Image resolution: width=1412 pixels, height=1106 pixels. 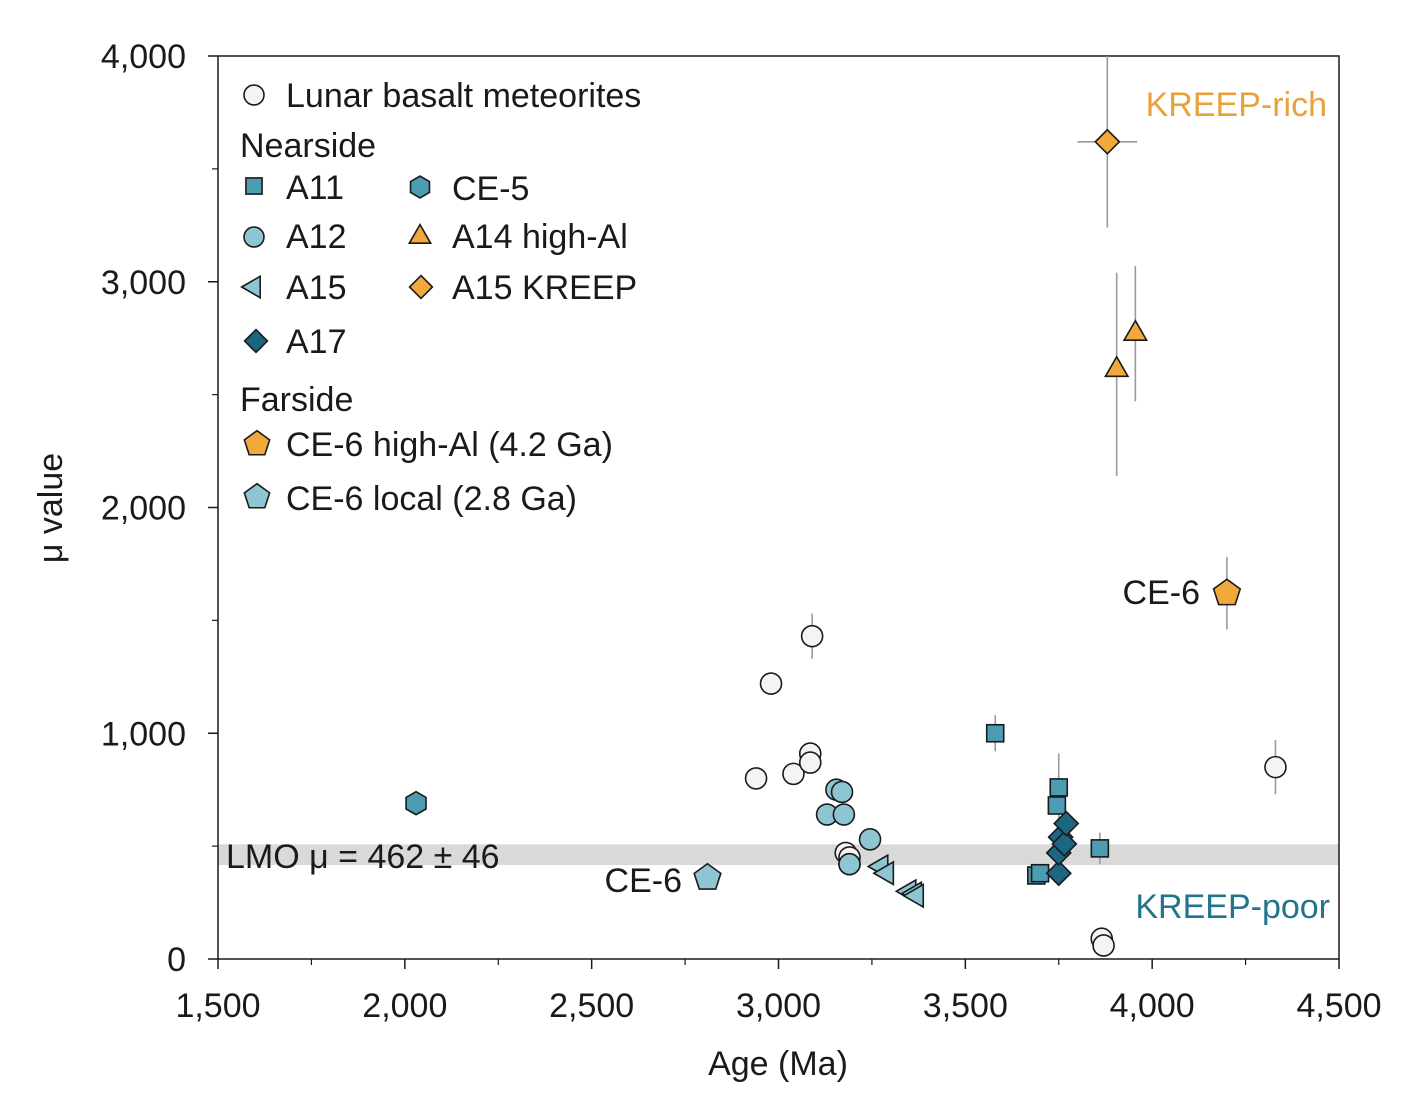 What do you see at coordinates (431, 499) in the screenshot?
I see `legend-label-ce6-local: CE-6 local (2.8 Ga)` at bounding box center [431, 499].